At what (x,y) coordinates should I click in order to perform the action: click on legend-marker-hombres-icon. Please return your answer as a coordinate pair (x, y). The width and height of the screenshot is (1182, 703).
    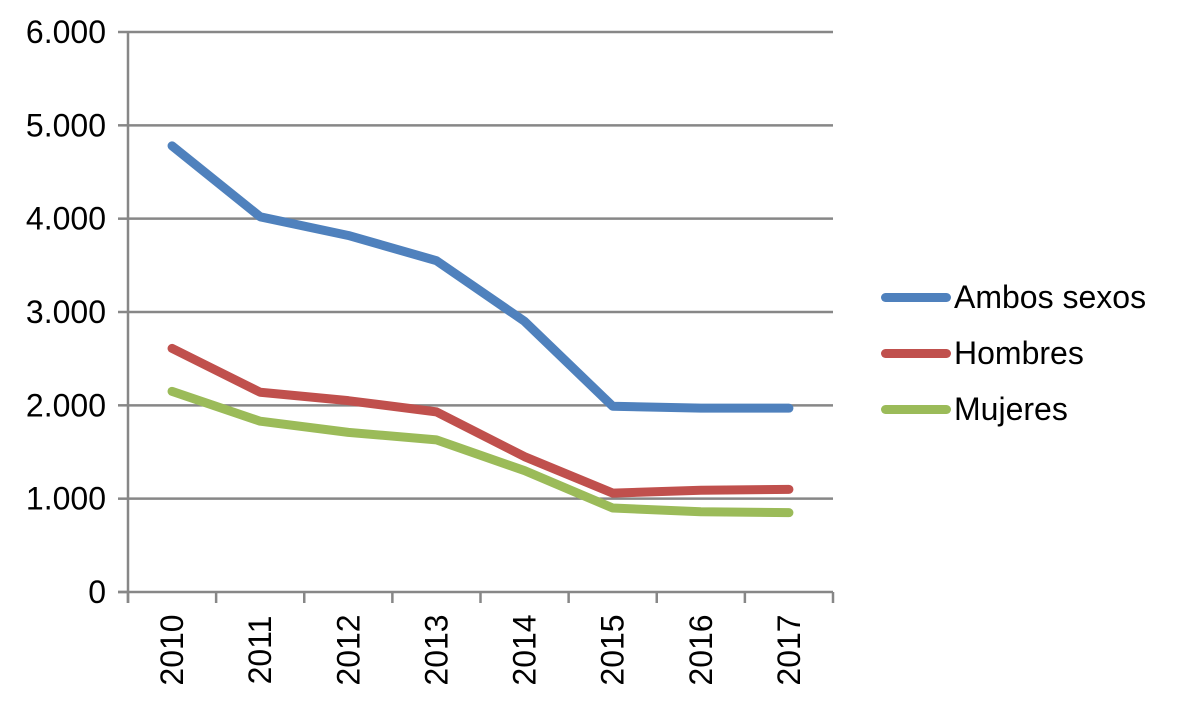
    Looking at the image, I should click on (916, 353).